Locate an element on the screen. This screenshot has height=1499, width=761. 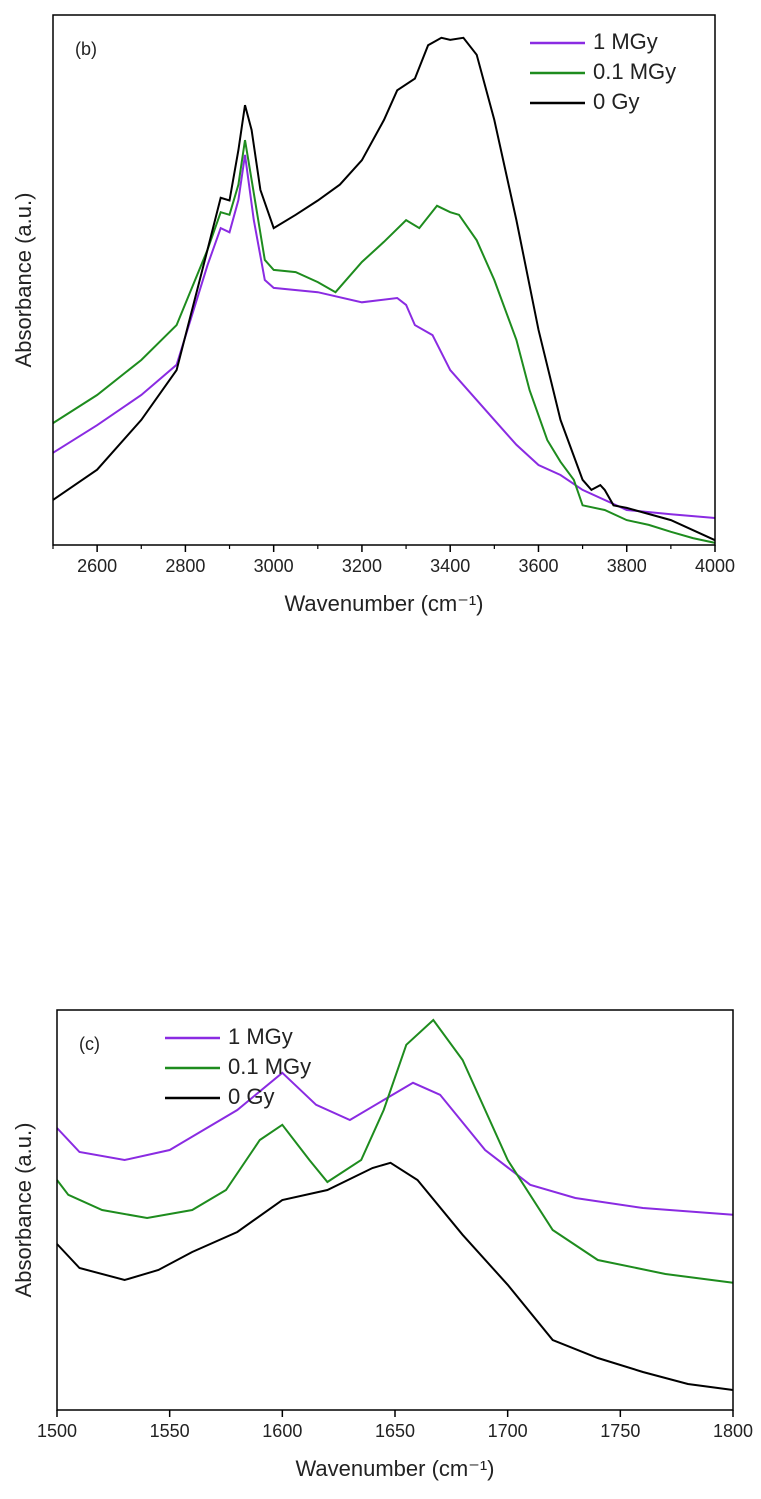
panel-label: (c) is located at coordinates (89, 1044).